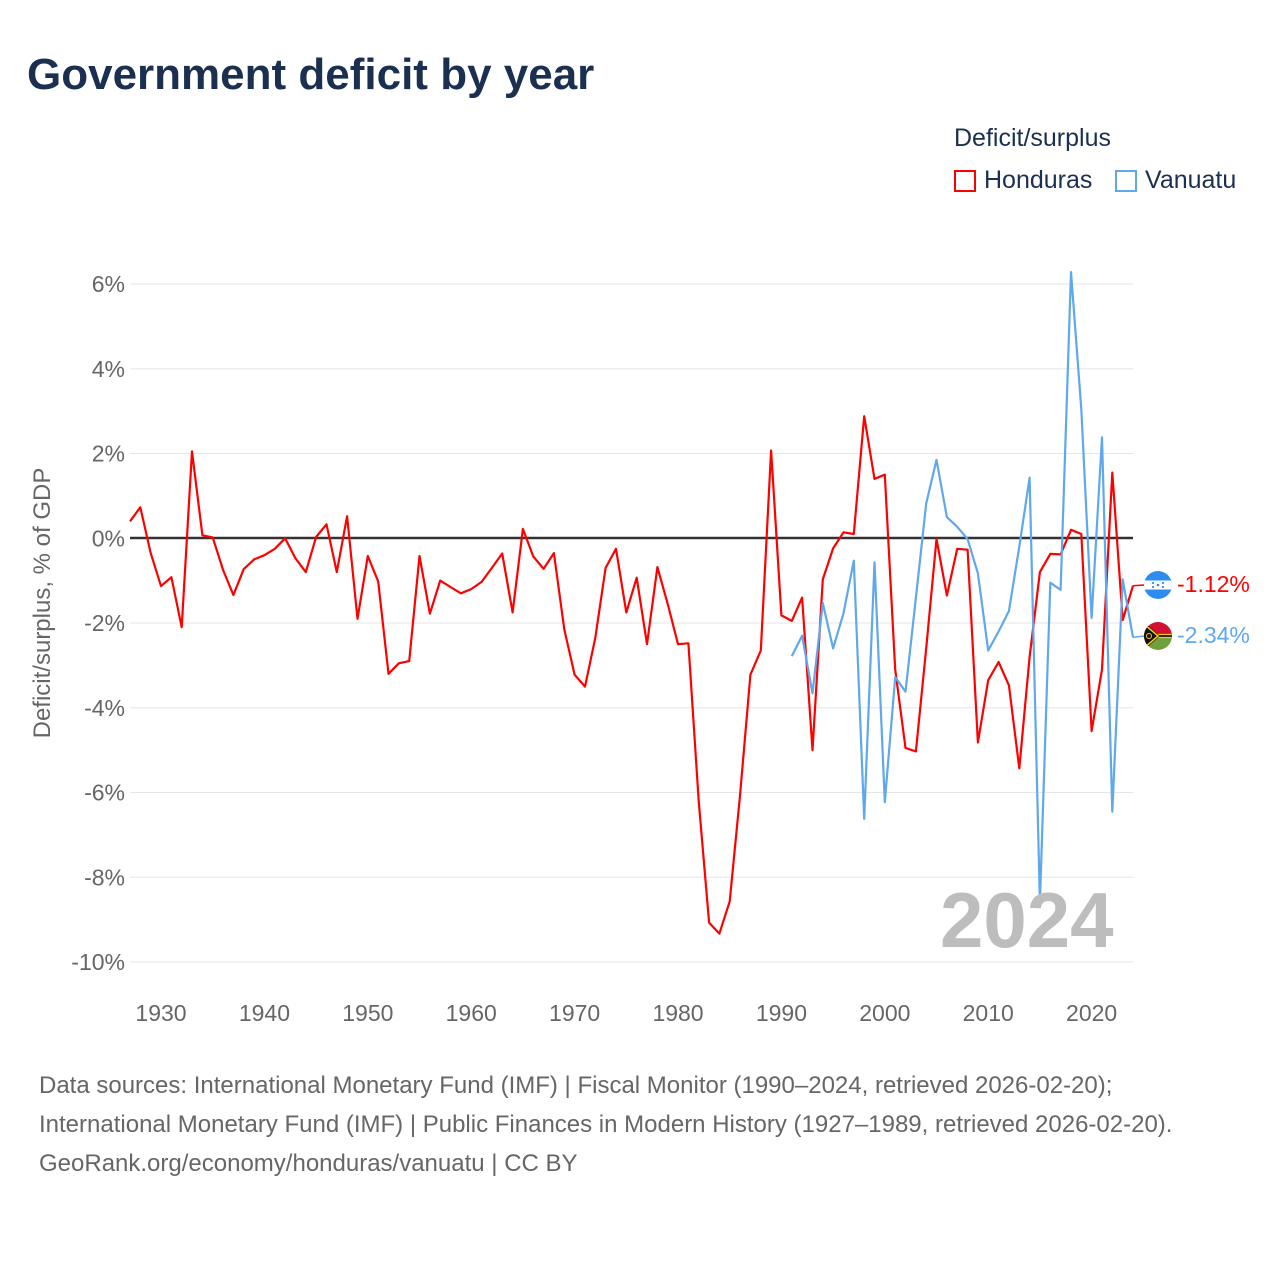 This screenshot has width=1280, height=1280. What do you see at coordinates (965, 180) in the screenshot?
I see `legend-swatch-honduras` at bounding box center [965, 180].